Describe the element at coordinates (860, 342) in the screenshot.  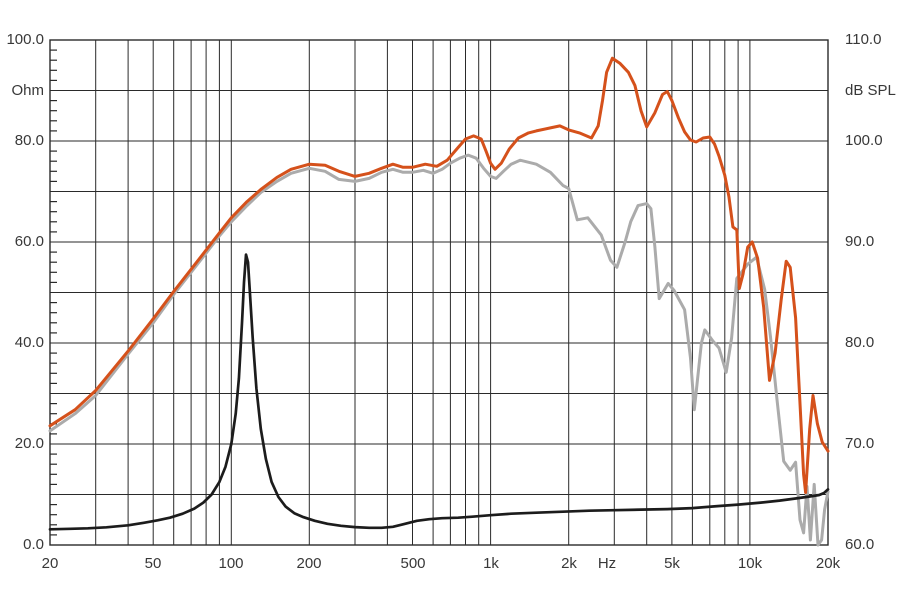
I see `right-axis-tick-80.0: 80.0` at that location.